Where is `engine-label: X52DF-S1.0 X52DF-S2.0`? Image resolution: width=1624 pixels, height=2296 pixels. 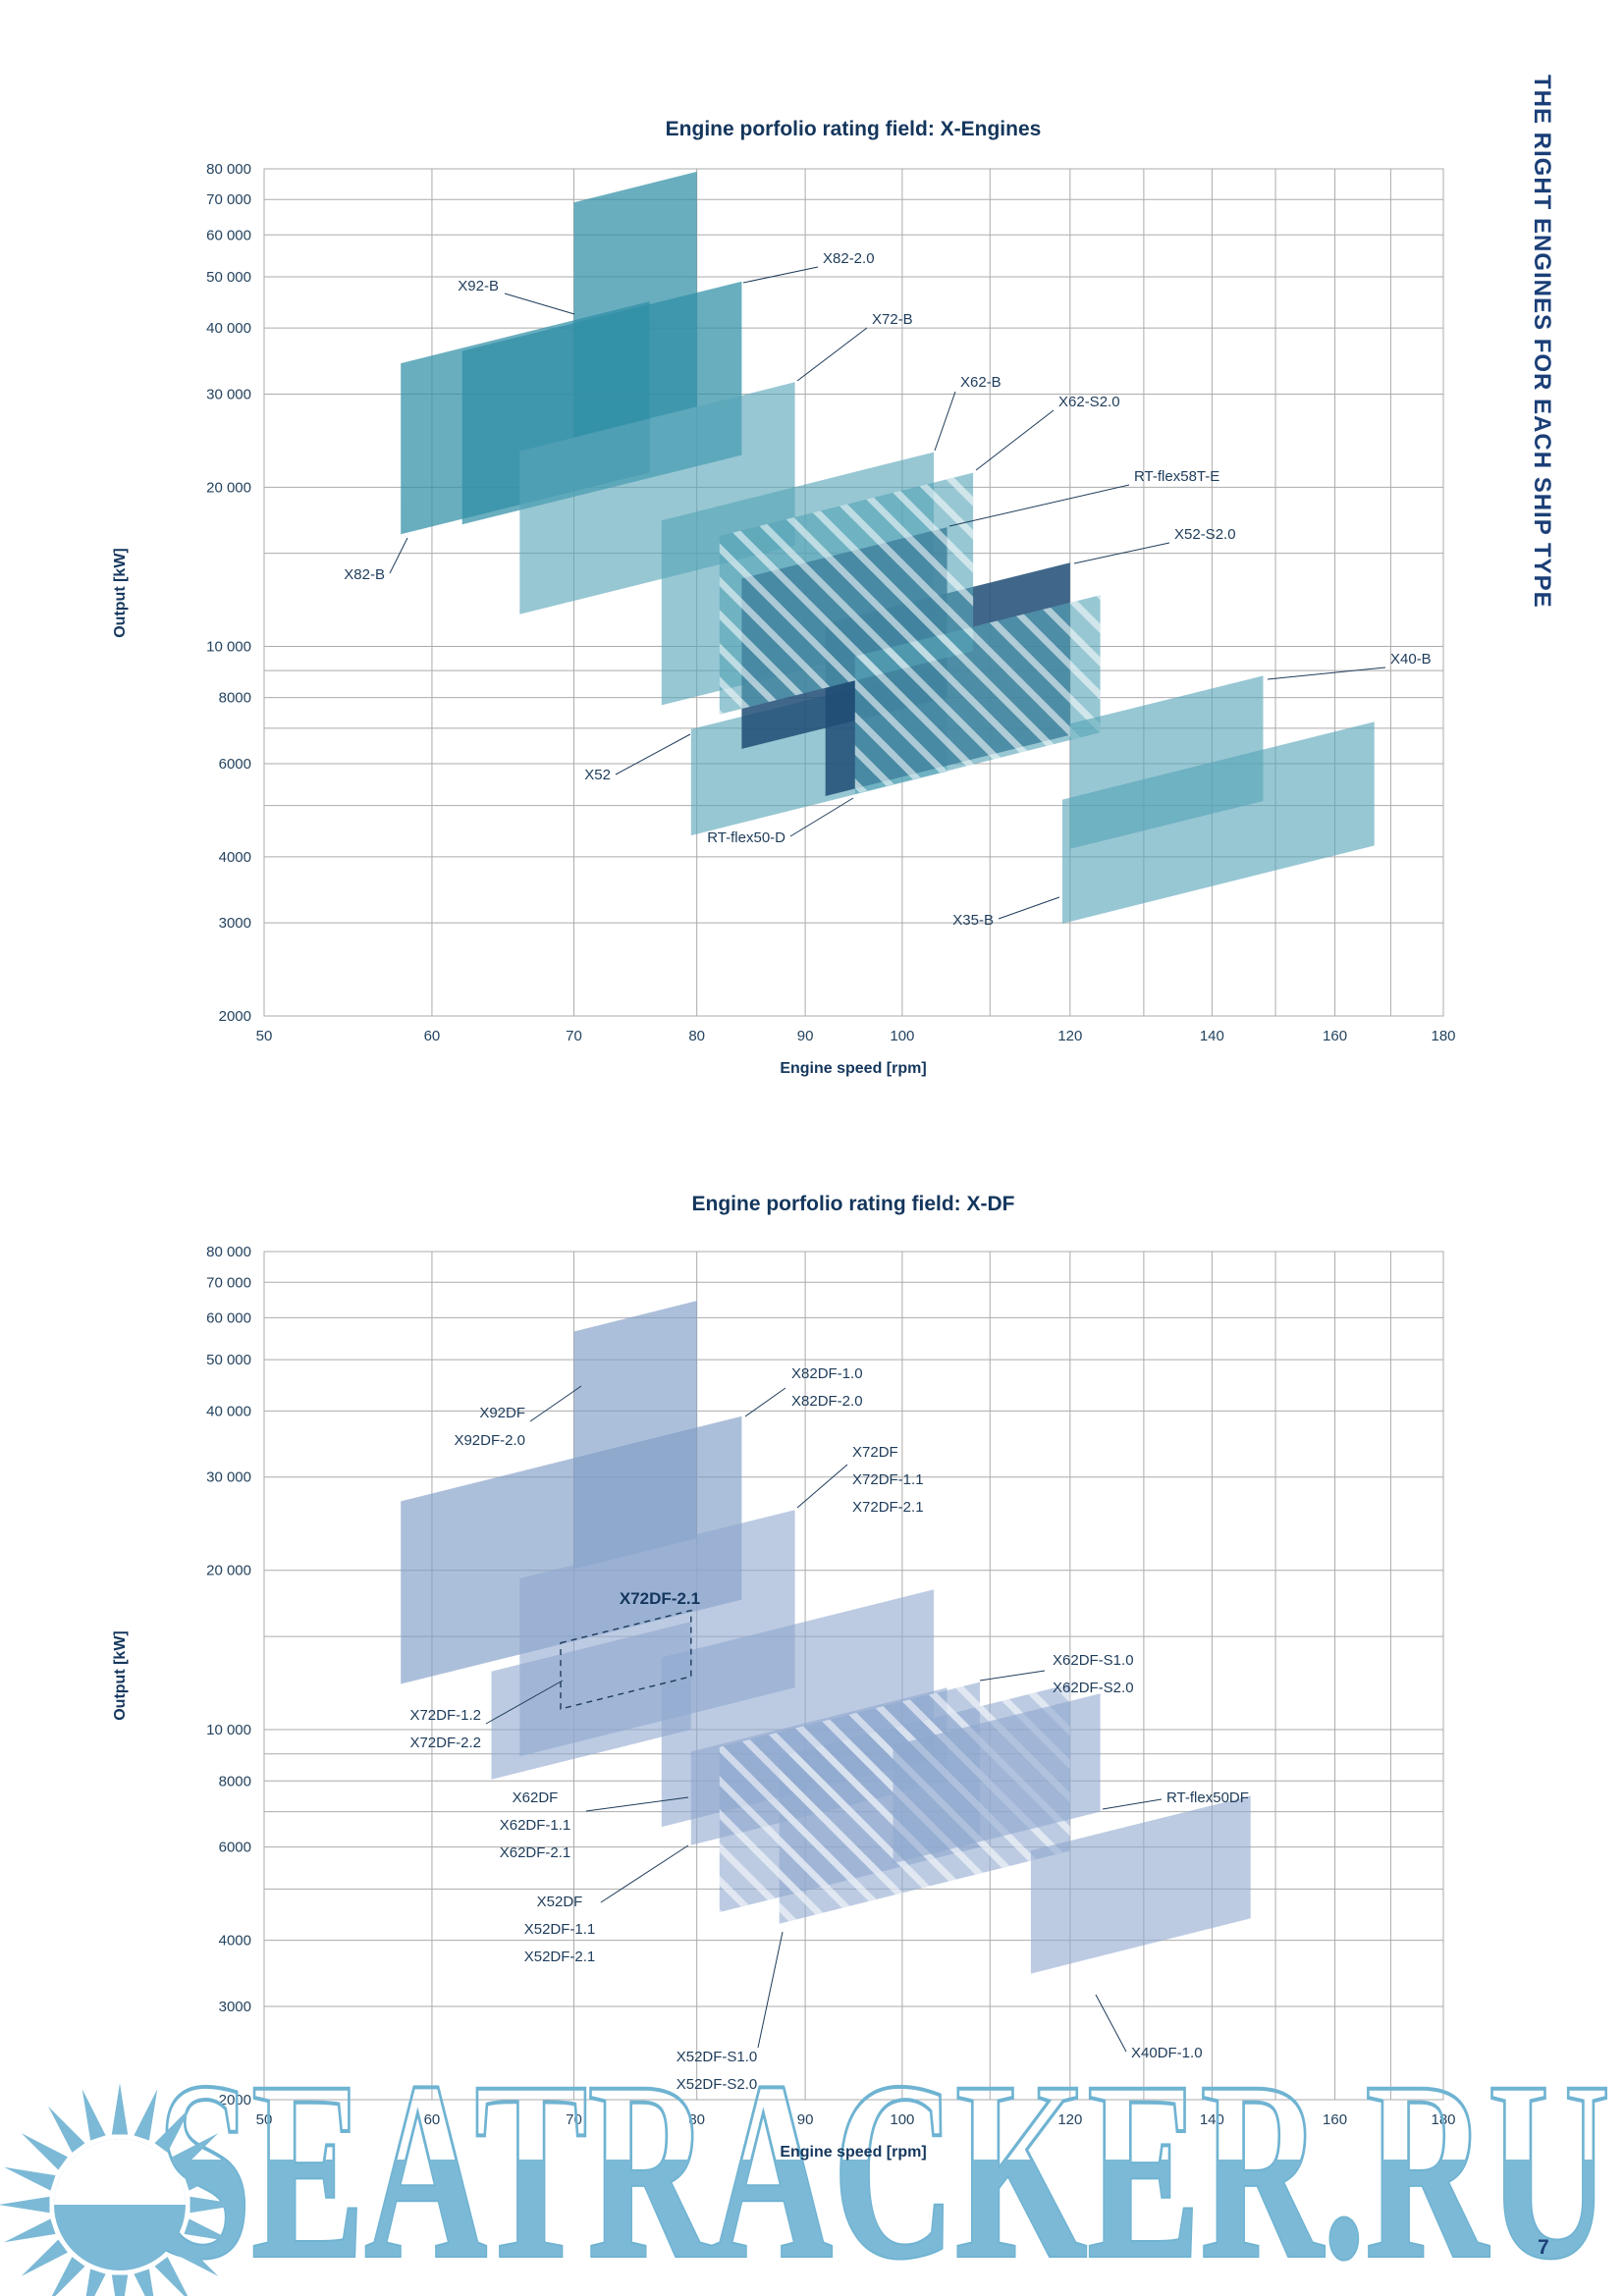
engine-label: X52DF-S1.0 X52DF-S2.0 is located at coordinates (717, 2071).